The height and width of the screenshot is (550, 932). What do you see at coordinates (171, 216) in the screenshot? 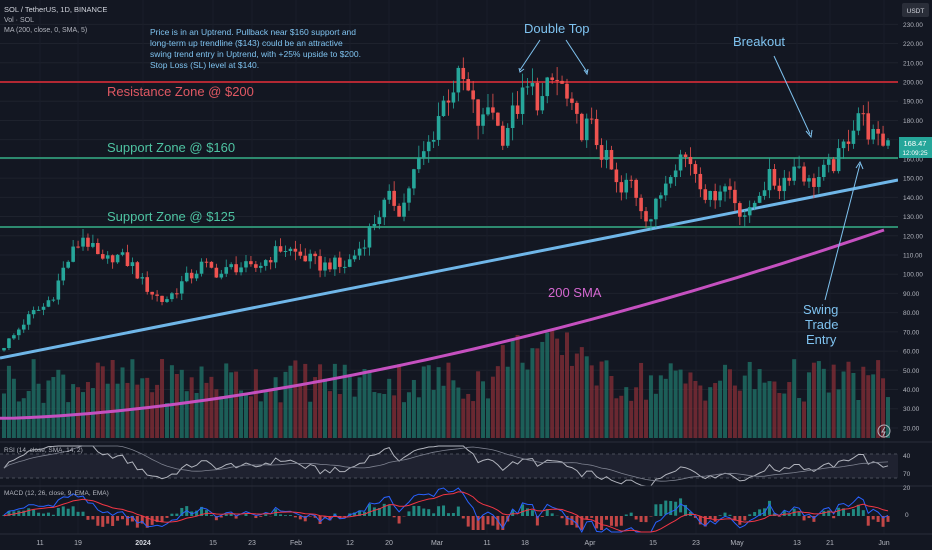
I see `support-125-label: Support Zone @ $125` at bounding box center [171, 216].